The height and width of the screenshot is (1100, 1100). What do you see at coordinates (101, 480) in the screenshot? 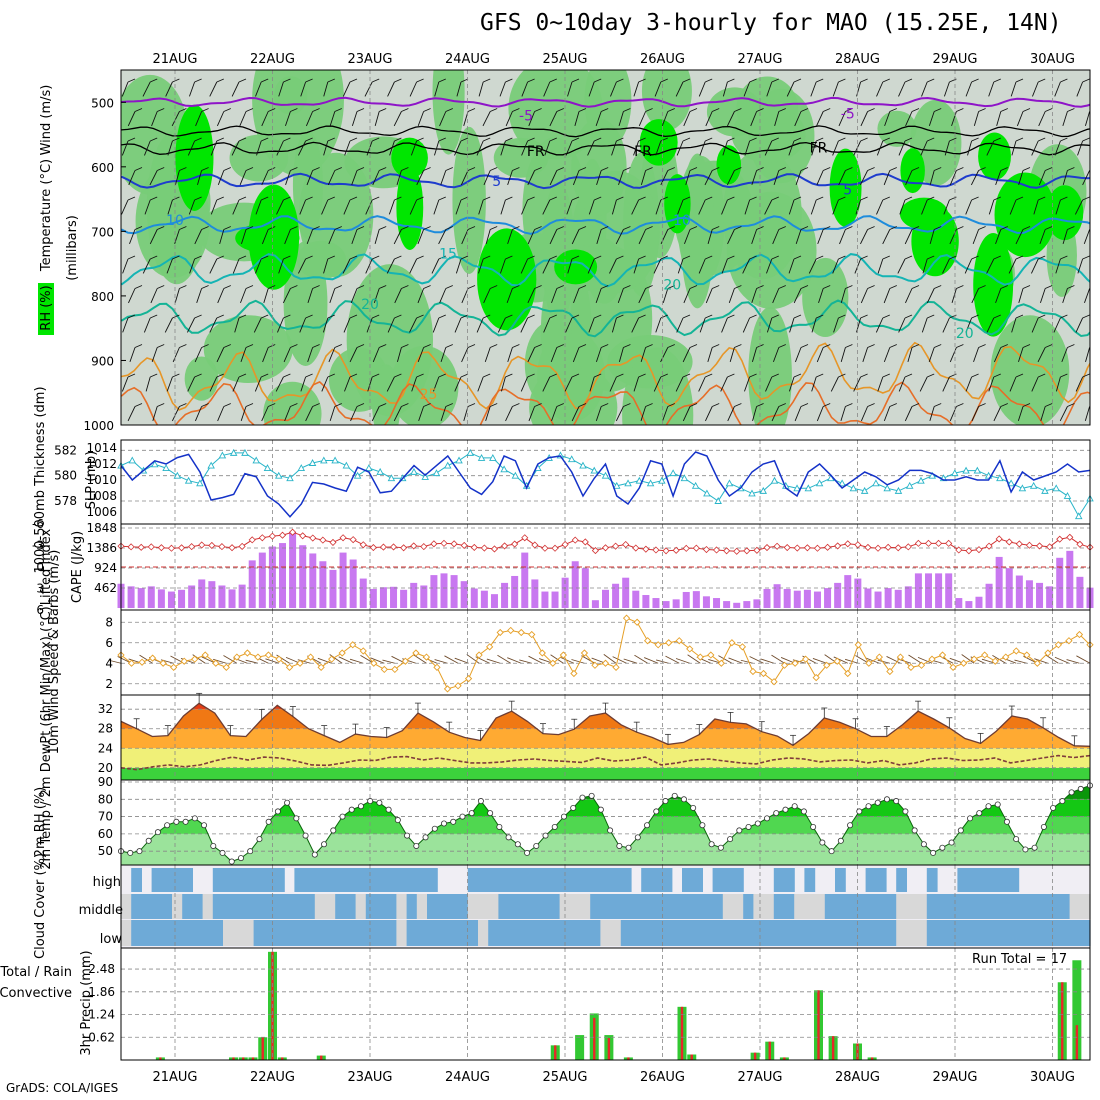
I see `slp-tick-label: 1010` at bounding box center [101, 480].